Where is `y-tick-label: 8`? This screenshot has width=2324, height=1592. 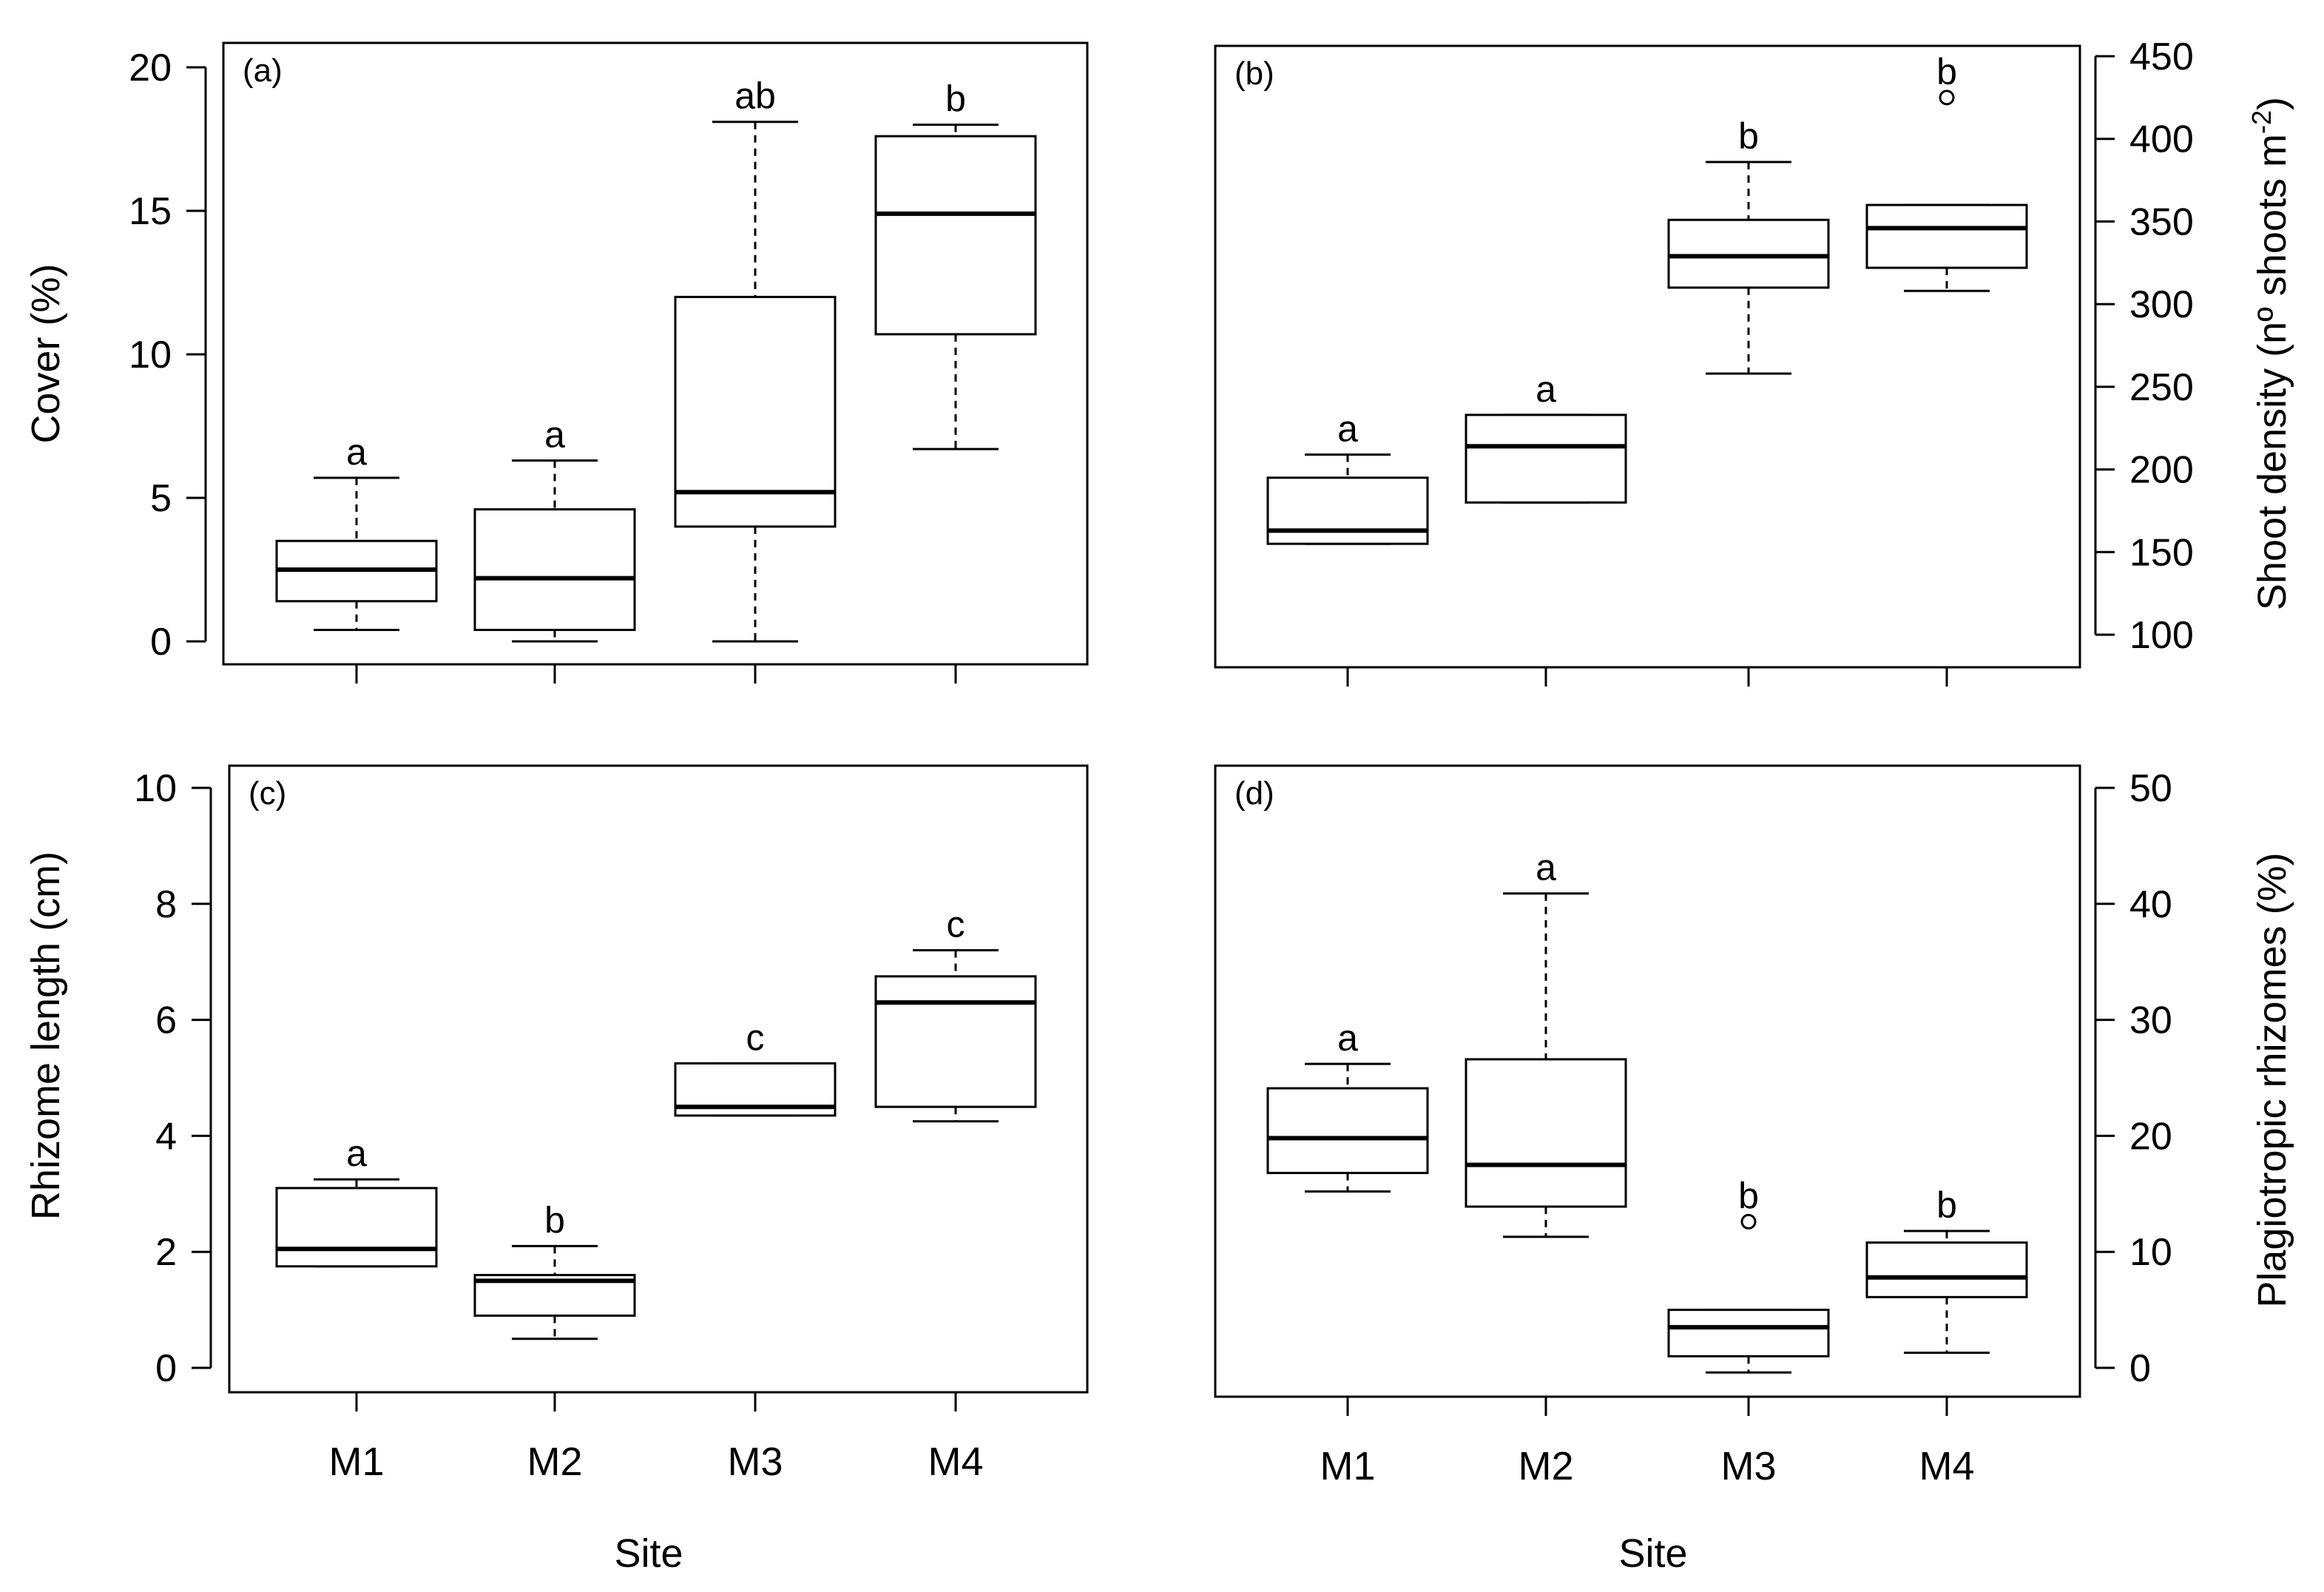 y-tick-label: 8 is located at coordinates (166, 904).